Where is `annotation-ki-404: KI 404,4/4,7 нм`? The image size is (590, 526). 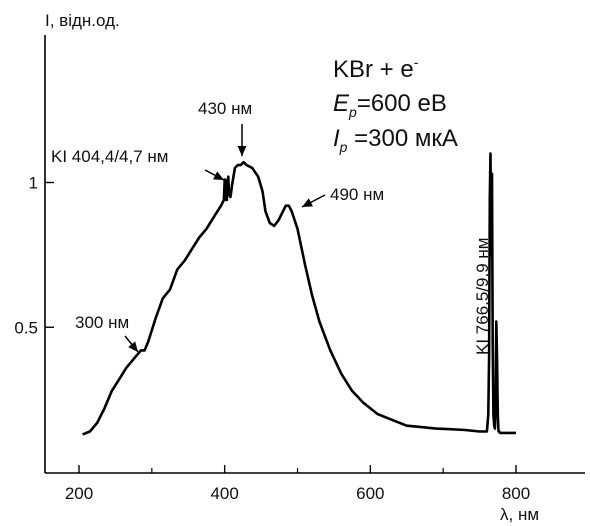
annotation-ki-404: KI 404,4/4,7 нм is located at coordinates (109, 156).